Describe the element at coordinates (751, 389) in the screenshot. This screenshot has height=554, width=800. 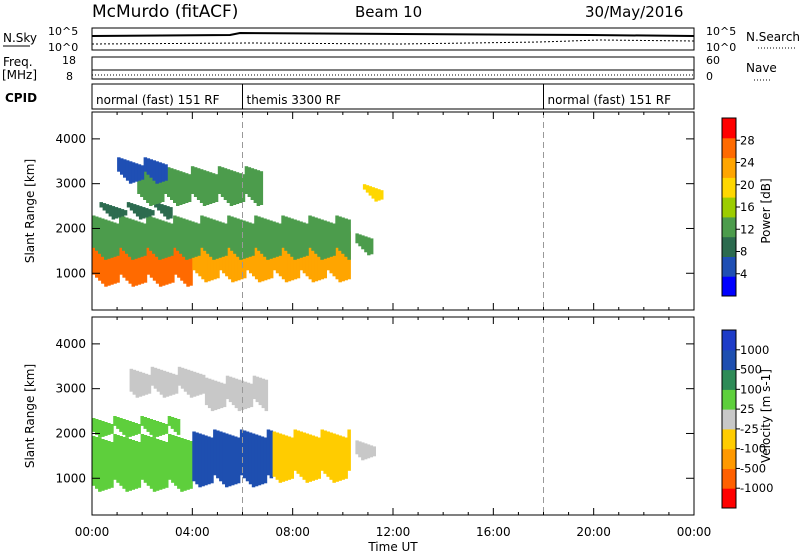
I see `colorbar-tick-label: 100` at that location.